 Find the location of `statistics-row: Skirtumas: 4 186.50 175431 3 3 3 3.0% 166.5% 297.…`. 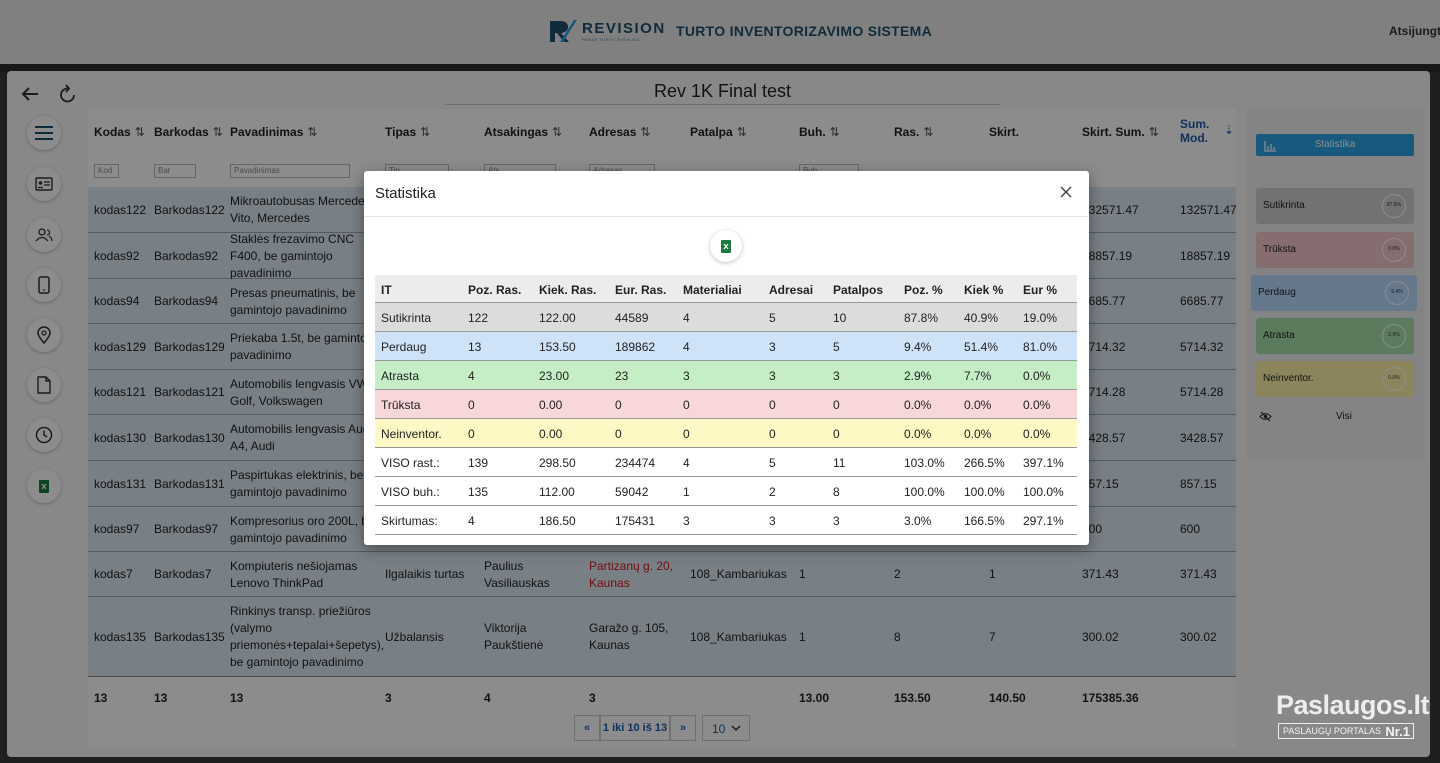

statistics-row: Skirtumas: 4 186.50 175431 3 3 3 3.0% 166.5% 297.… is located at coordinates (726, 520).